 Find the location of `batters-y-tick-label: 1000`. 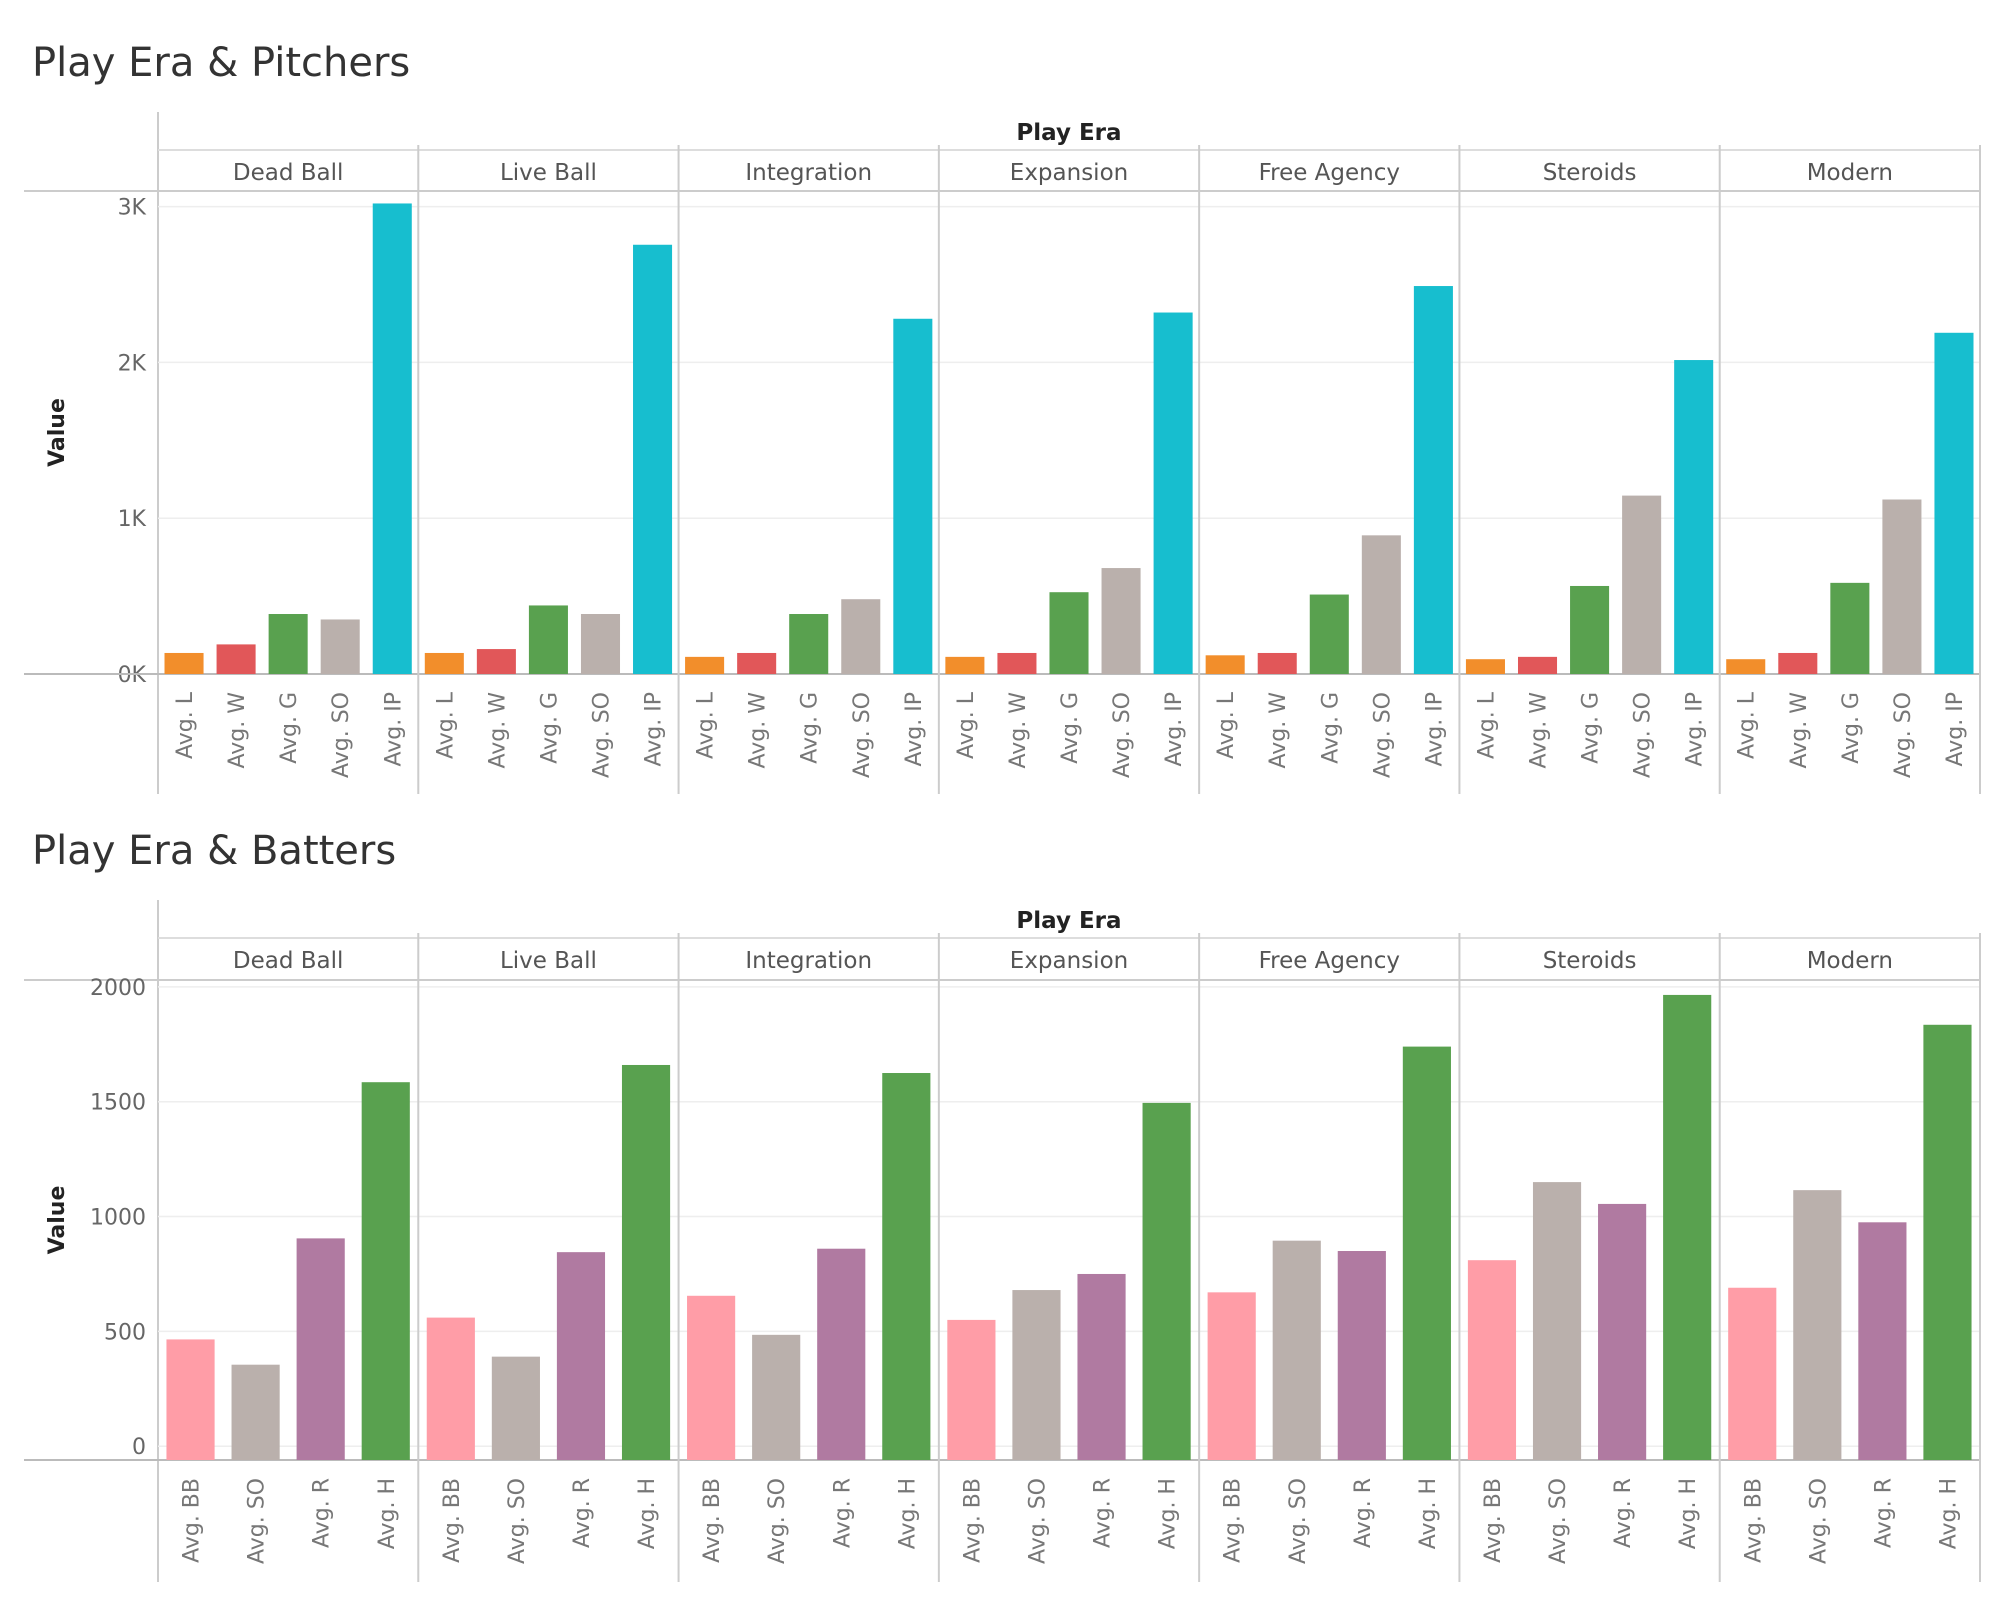

batters-y-tick-label: 1000 is located at coordinates (118, 1218).